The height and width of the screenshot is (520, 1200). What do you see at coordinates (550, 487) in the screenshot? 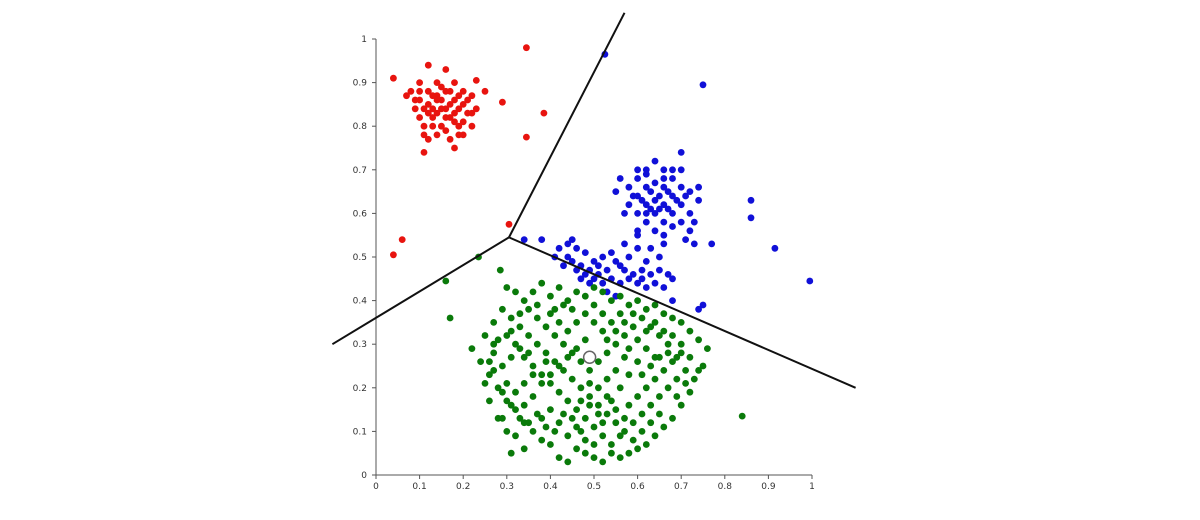
I see `x-tick-label: 0.4` at bounding box center [550, 487].